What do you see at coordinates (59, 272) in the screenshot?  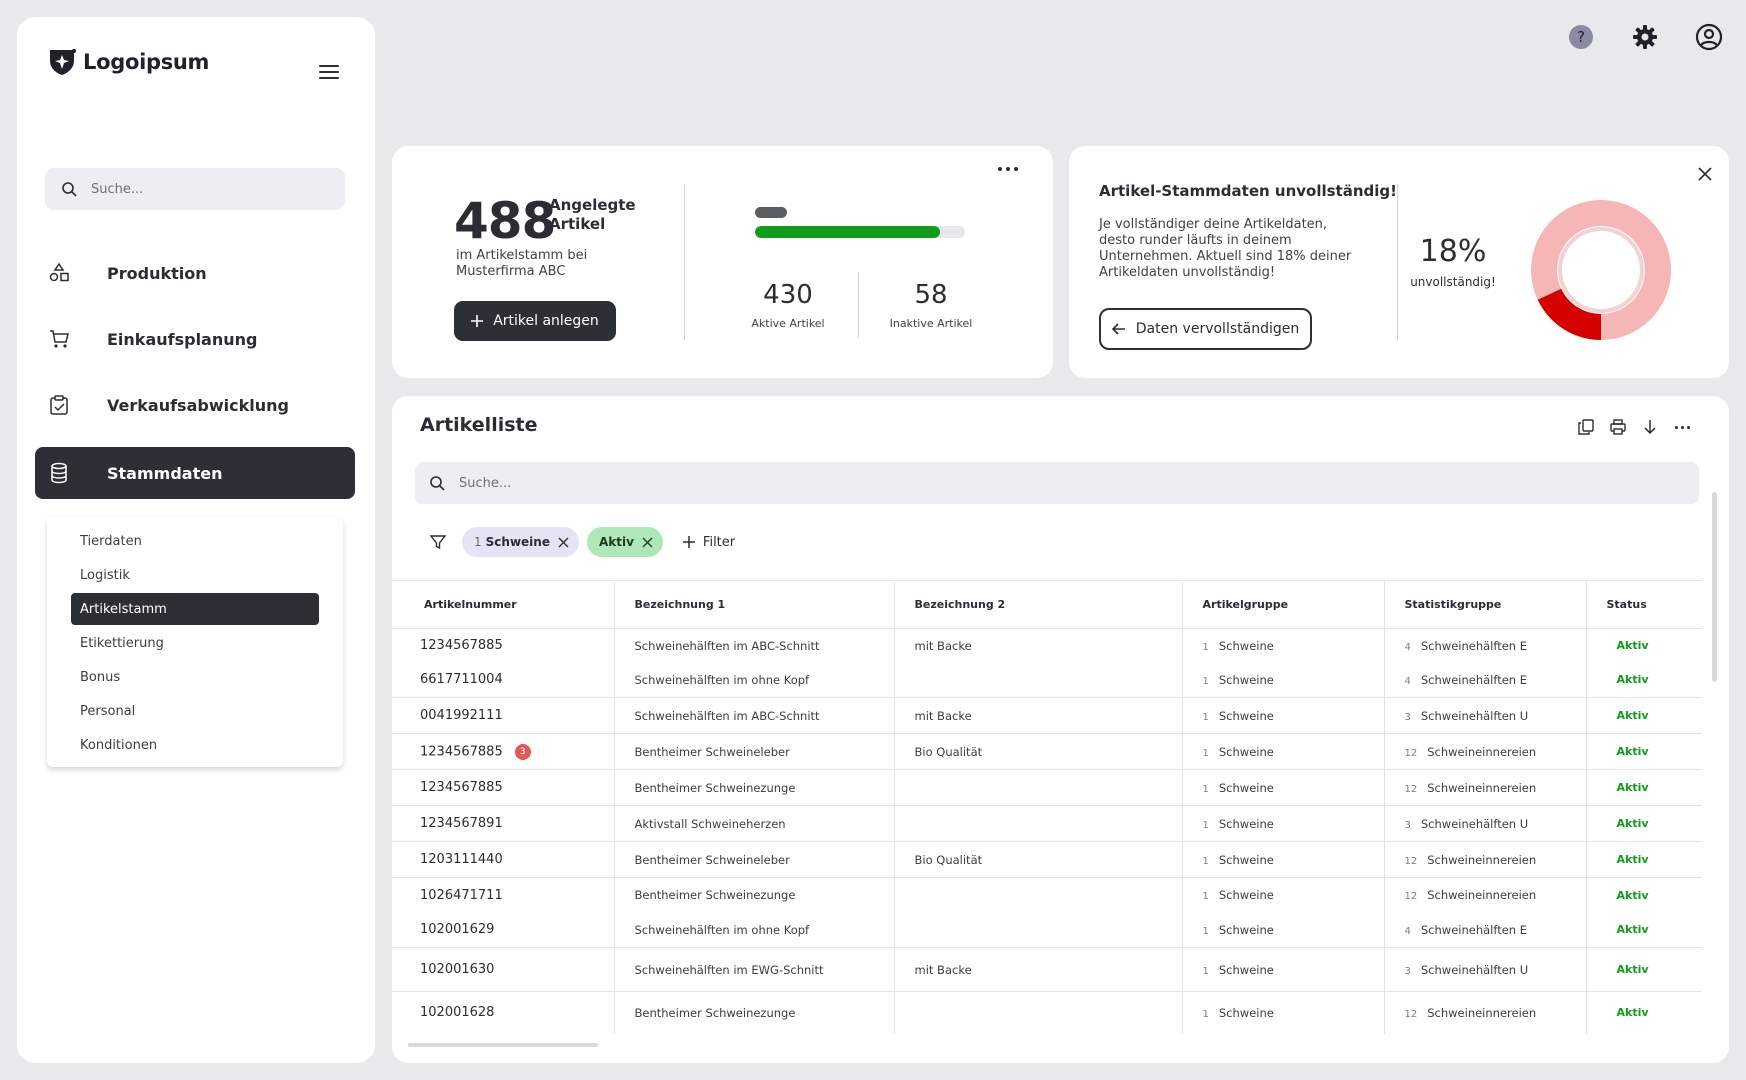 I see `shapes-icon` at bounding box center [59, 272].